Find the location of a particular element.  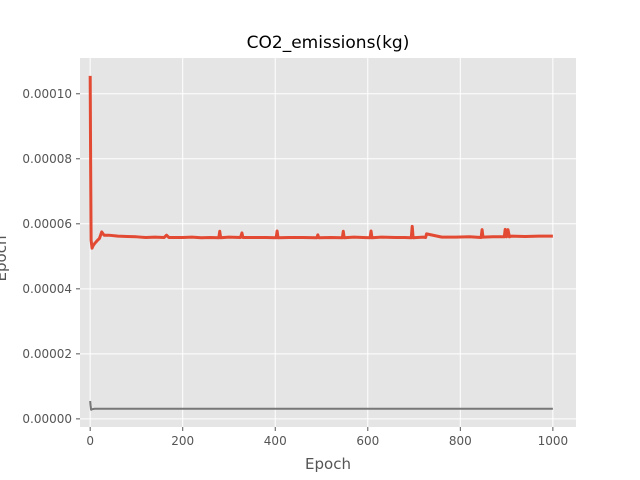

y-tick-label-1: 0.00002 is located at coordinates (47, 354).